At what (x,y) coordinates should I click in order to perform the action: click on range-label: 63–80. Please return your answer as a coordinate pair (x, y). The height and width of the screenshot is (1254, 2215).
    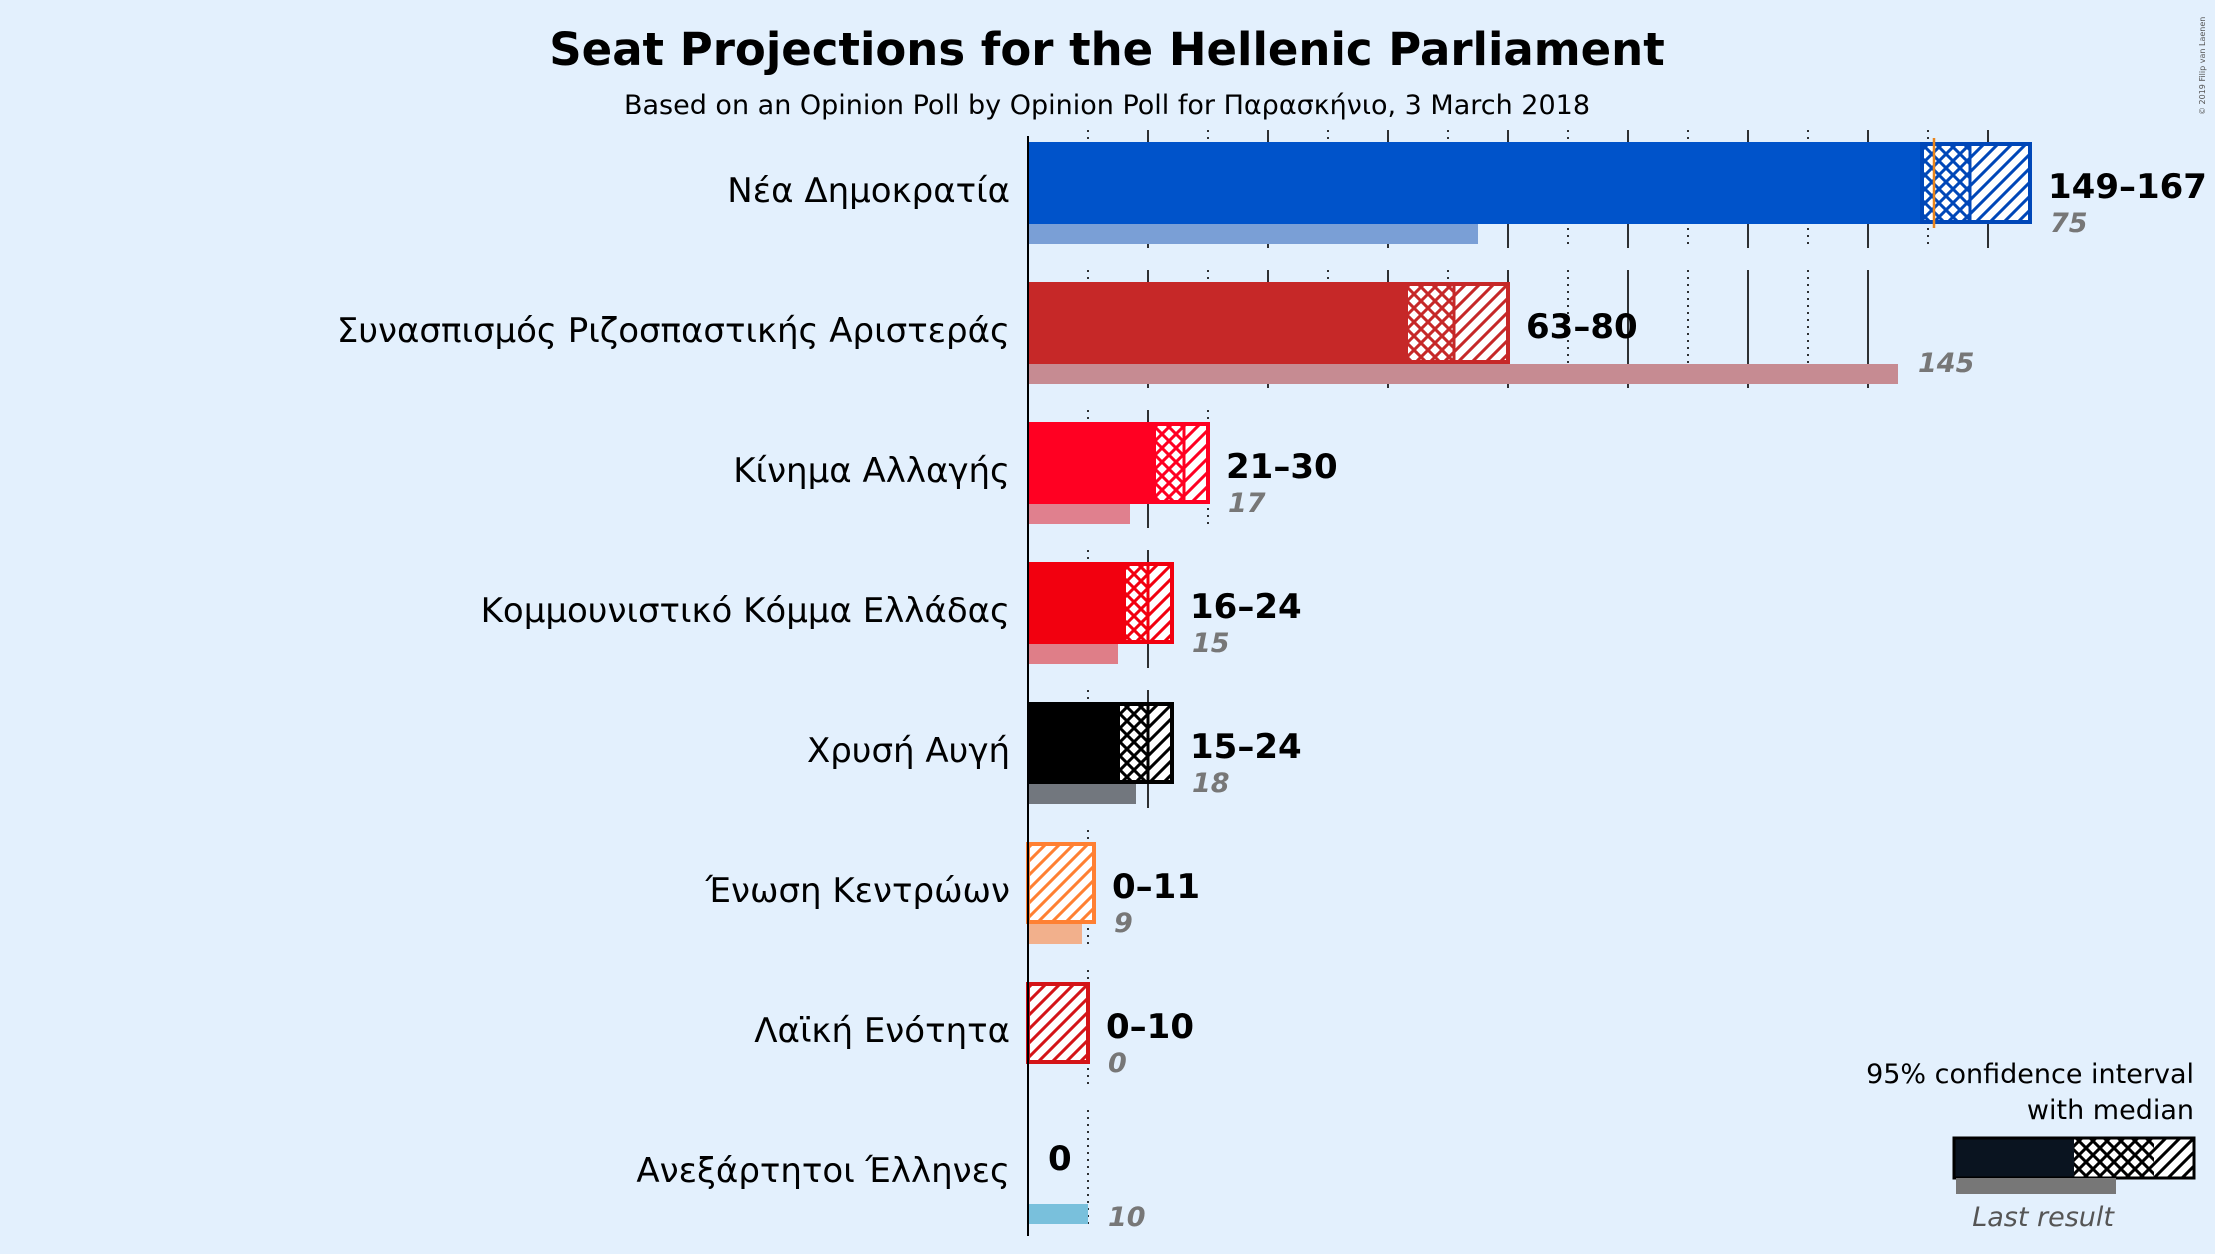
    Looking at the image, I should click on (1582, 327).